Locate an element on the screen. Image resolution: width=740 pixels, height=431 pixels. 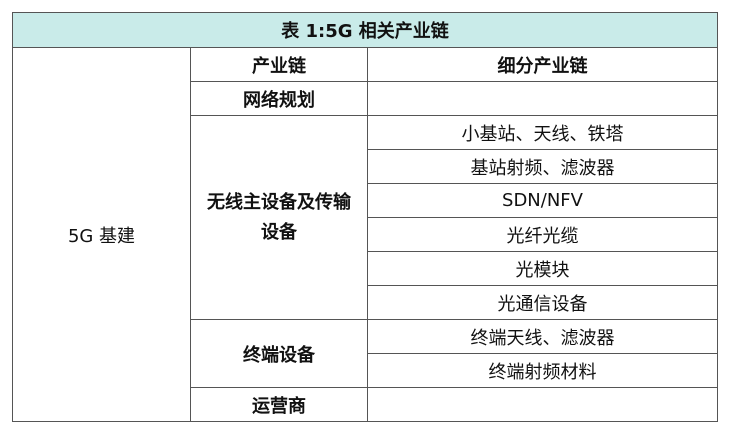
group-name: 终端设备 is located at coordinates (279, 353).